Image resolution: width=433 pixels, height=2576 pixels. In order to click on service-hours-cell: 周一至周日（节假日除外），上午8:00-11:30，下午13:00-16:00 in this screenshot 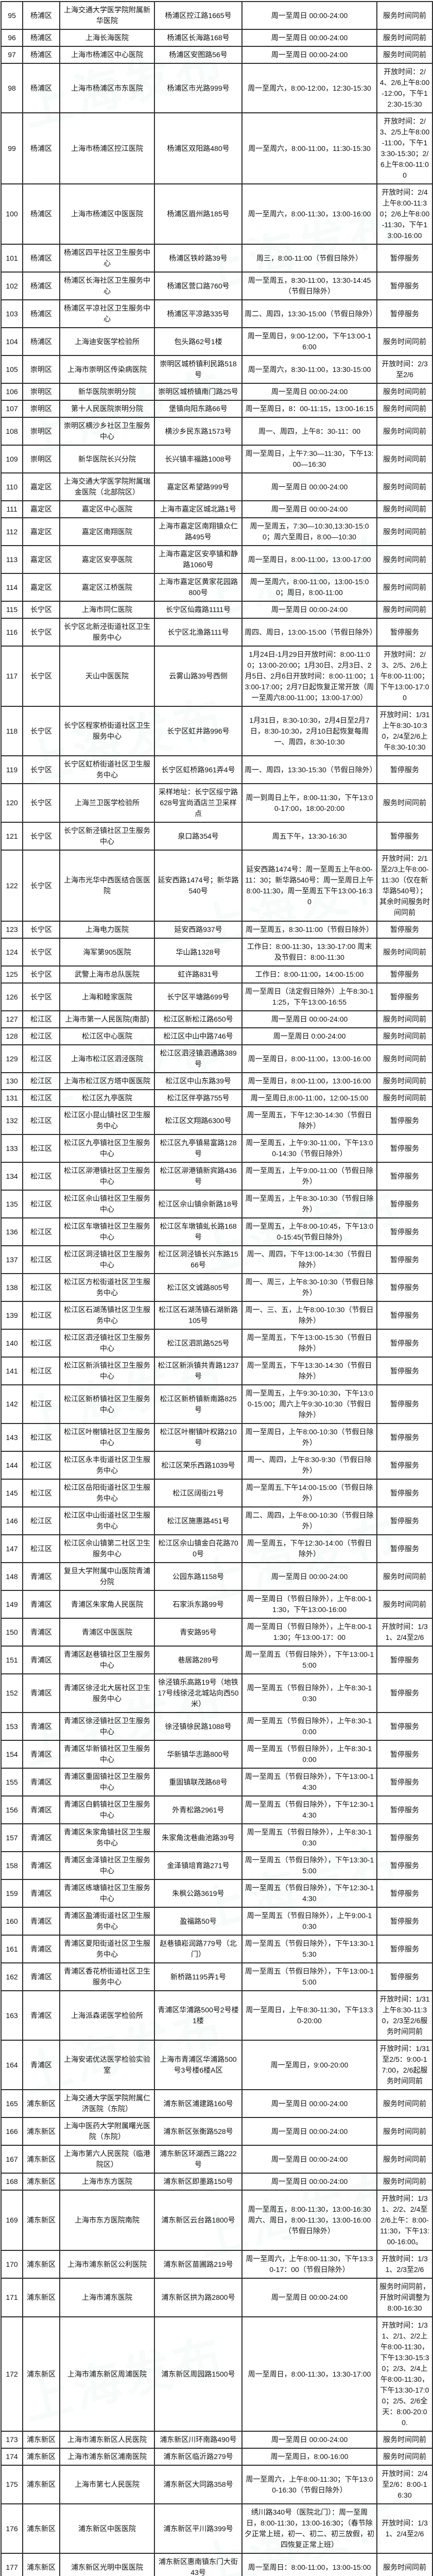, I will do `click(309, 1604)`.